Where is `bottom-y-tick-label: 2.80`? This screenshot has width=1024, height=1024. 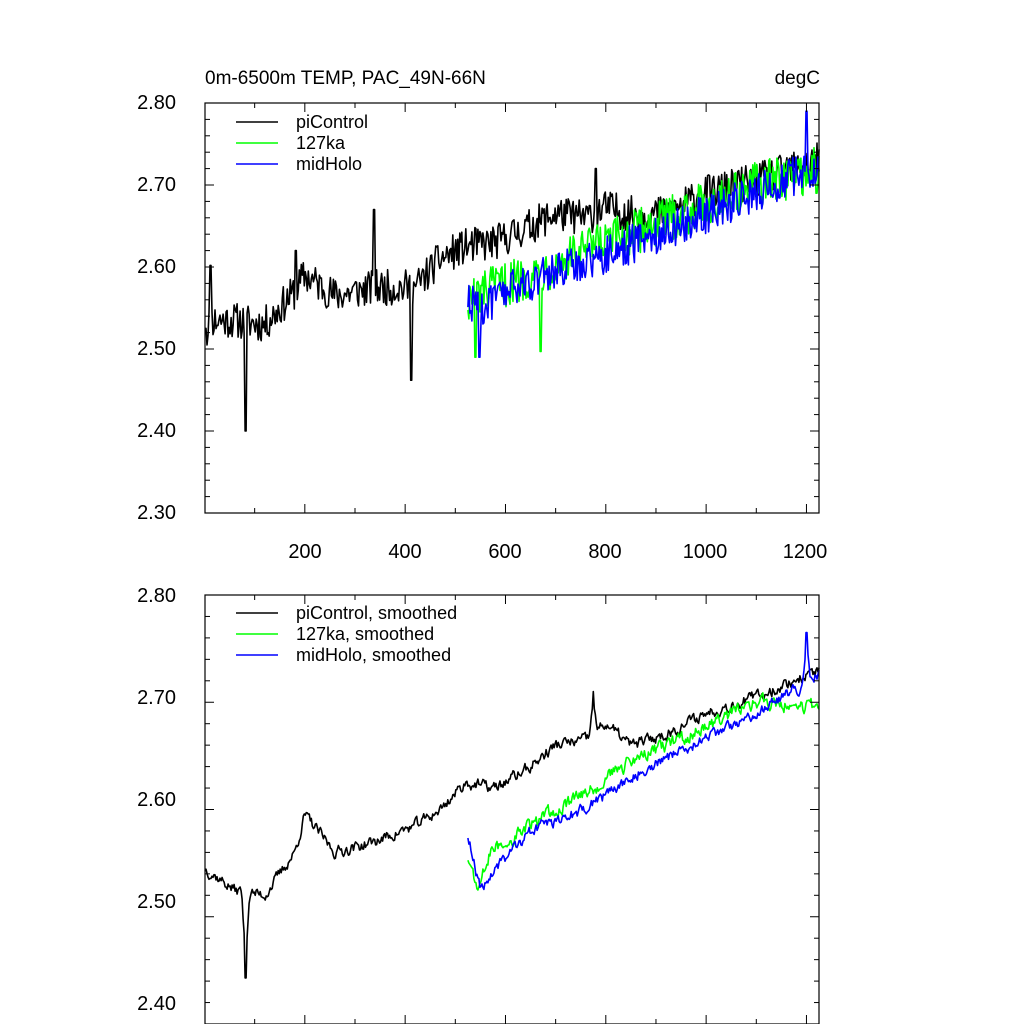
bottom-y-tick-label: 2.80 is located at coordinates (156, 596).